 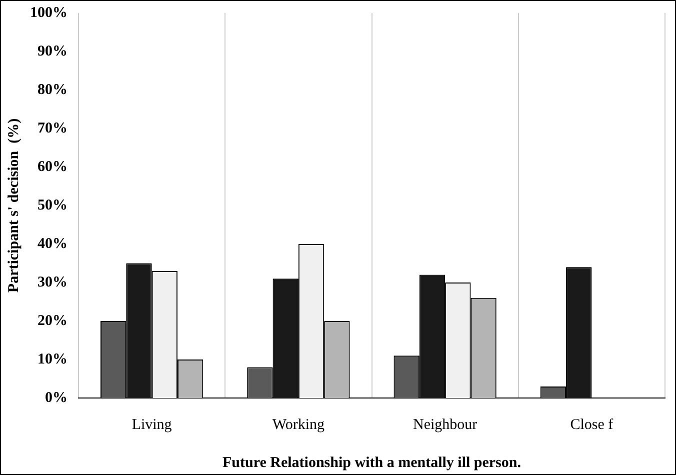 What do you see at coordinates (49, 12) in the screenshot?
I see `y-tick-label: 100%` at bounding box center [49, 12].